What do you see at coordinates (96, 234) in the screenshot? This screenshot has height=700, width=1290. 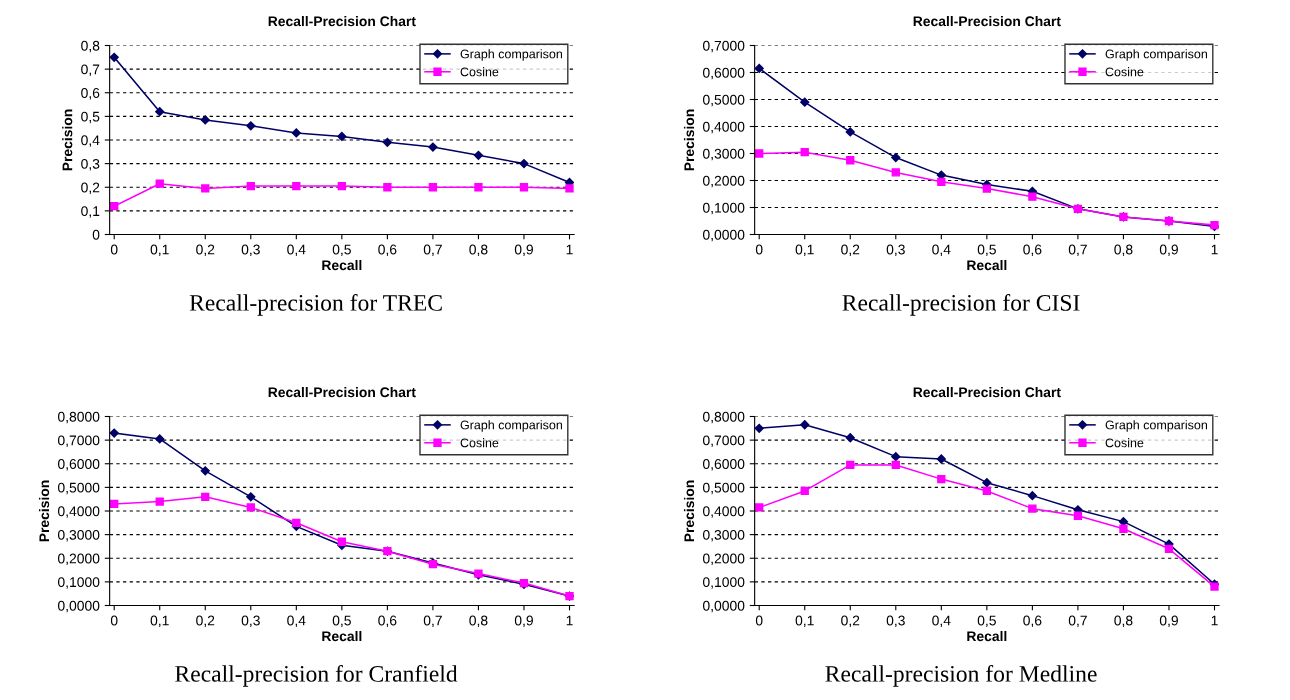 I see `y-tick-label: 0` at bounding box center [96, 234].